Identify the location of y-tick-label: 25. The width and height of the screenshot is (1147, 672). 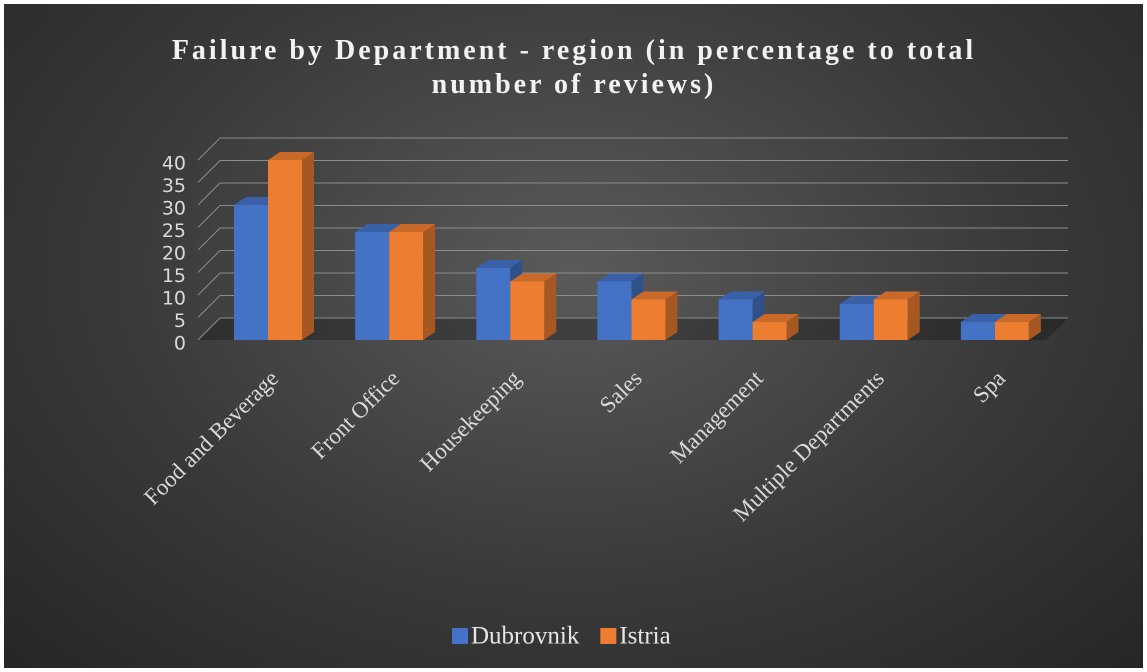
(174, 231).